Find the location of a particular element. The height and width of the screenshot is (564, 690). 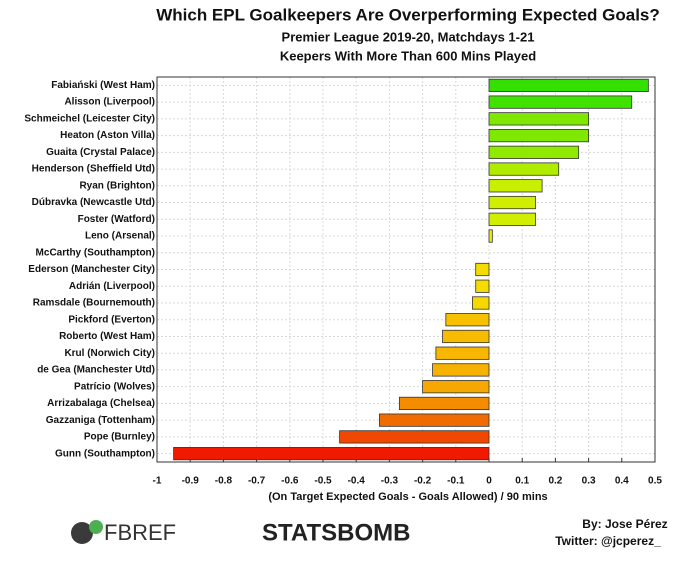

x-tick-label: 0.5 is located at coordinates (655, 481).